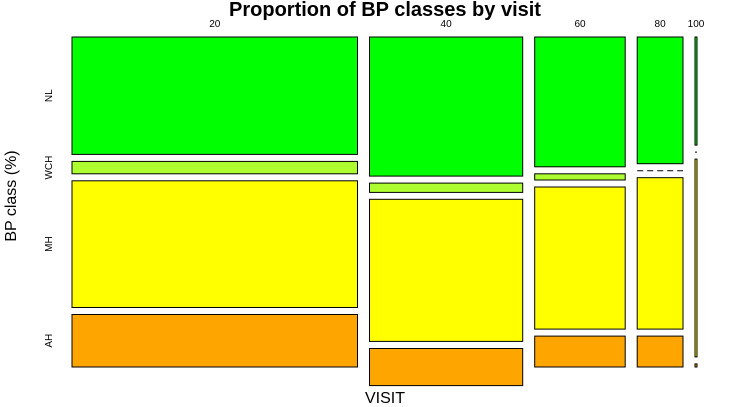 The height and width of the screenshot is (407, 750). Describe the element at coordinates (446, 367) in the screenshot. I see `tile-40-ah` at that location.